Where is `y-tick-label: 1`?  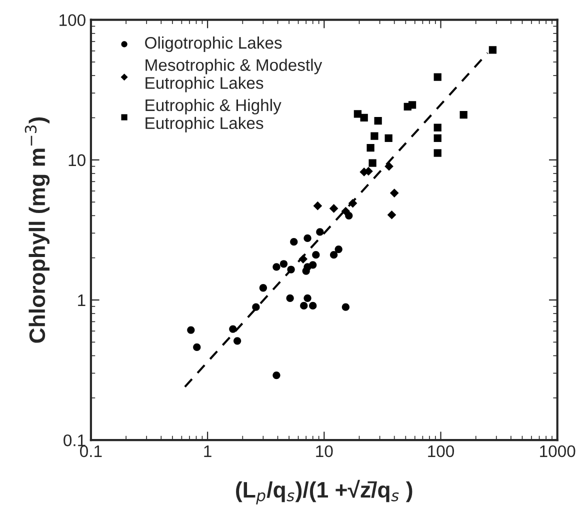
y-tick-label: 1 is located at coordinates (82, 300).